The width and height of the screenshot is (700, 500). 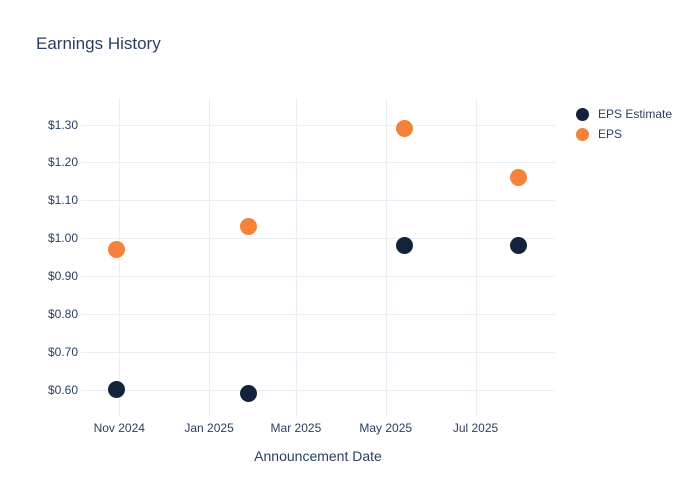 I want to click on x-tick-label: Jul 2025, so click(x=475, y=428).